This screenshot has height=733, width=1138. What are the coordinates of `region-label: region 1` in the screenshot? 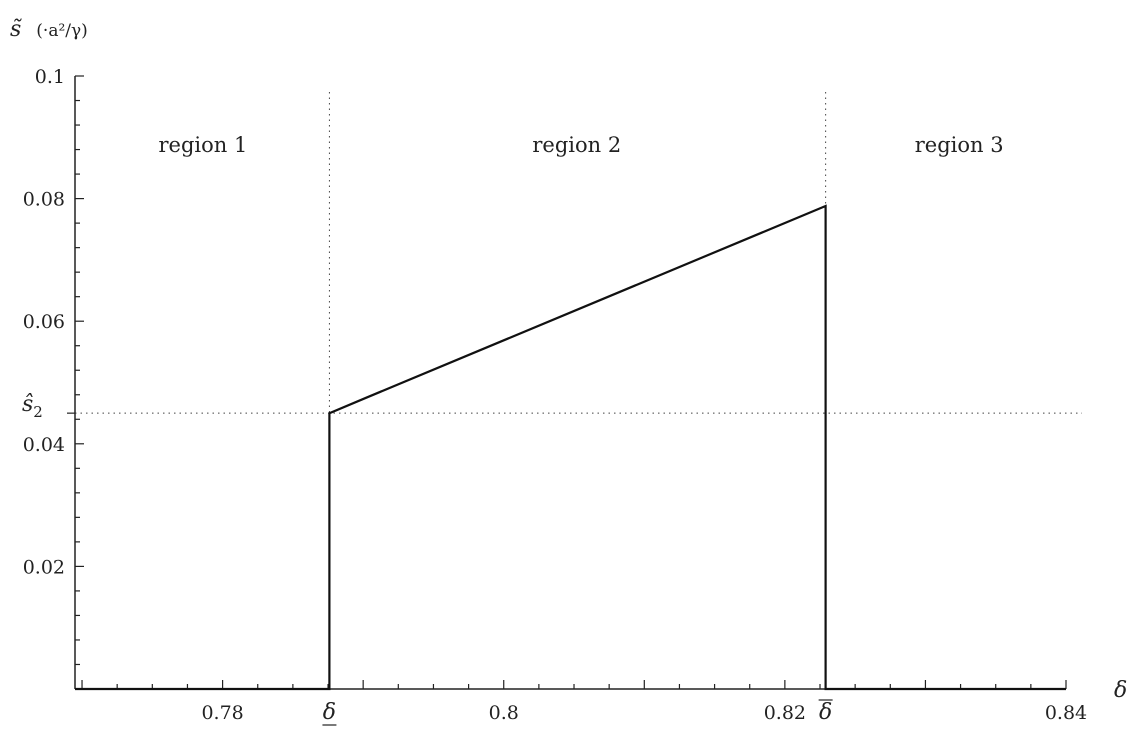 It's located at (202, 145).